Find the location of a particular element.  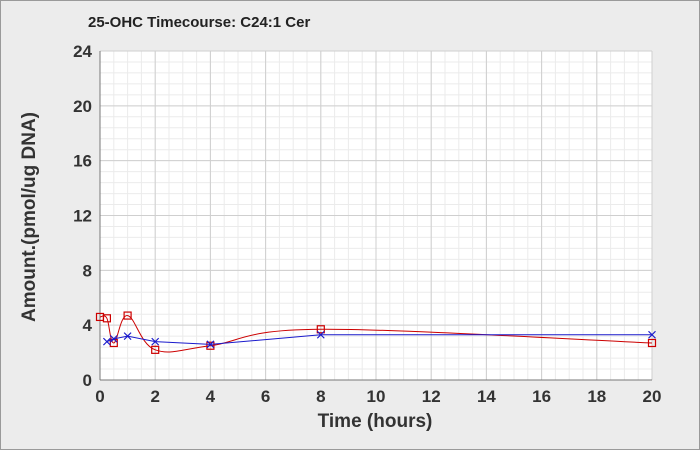

y-axis-ticks: 0 4 8 12 16 20 24 is located at coordinates (82, 216).